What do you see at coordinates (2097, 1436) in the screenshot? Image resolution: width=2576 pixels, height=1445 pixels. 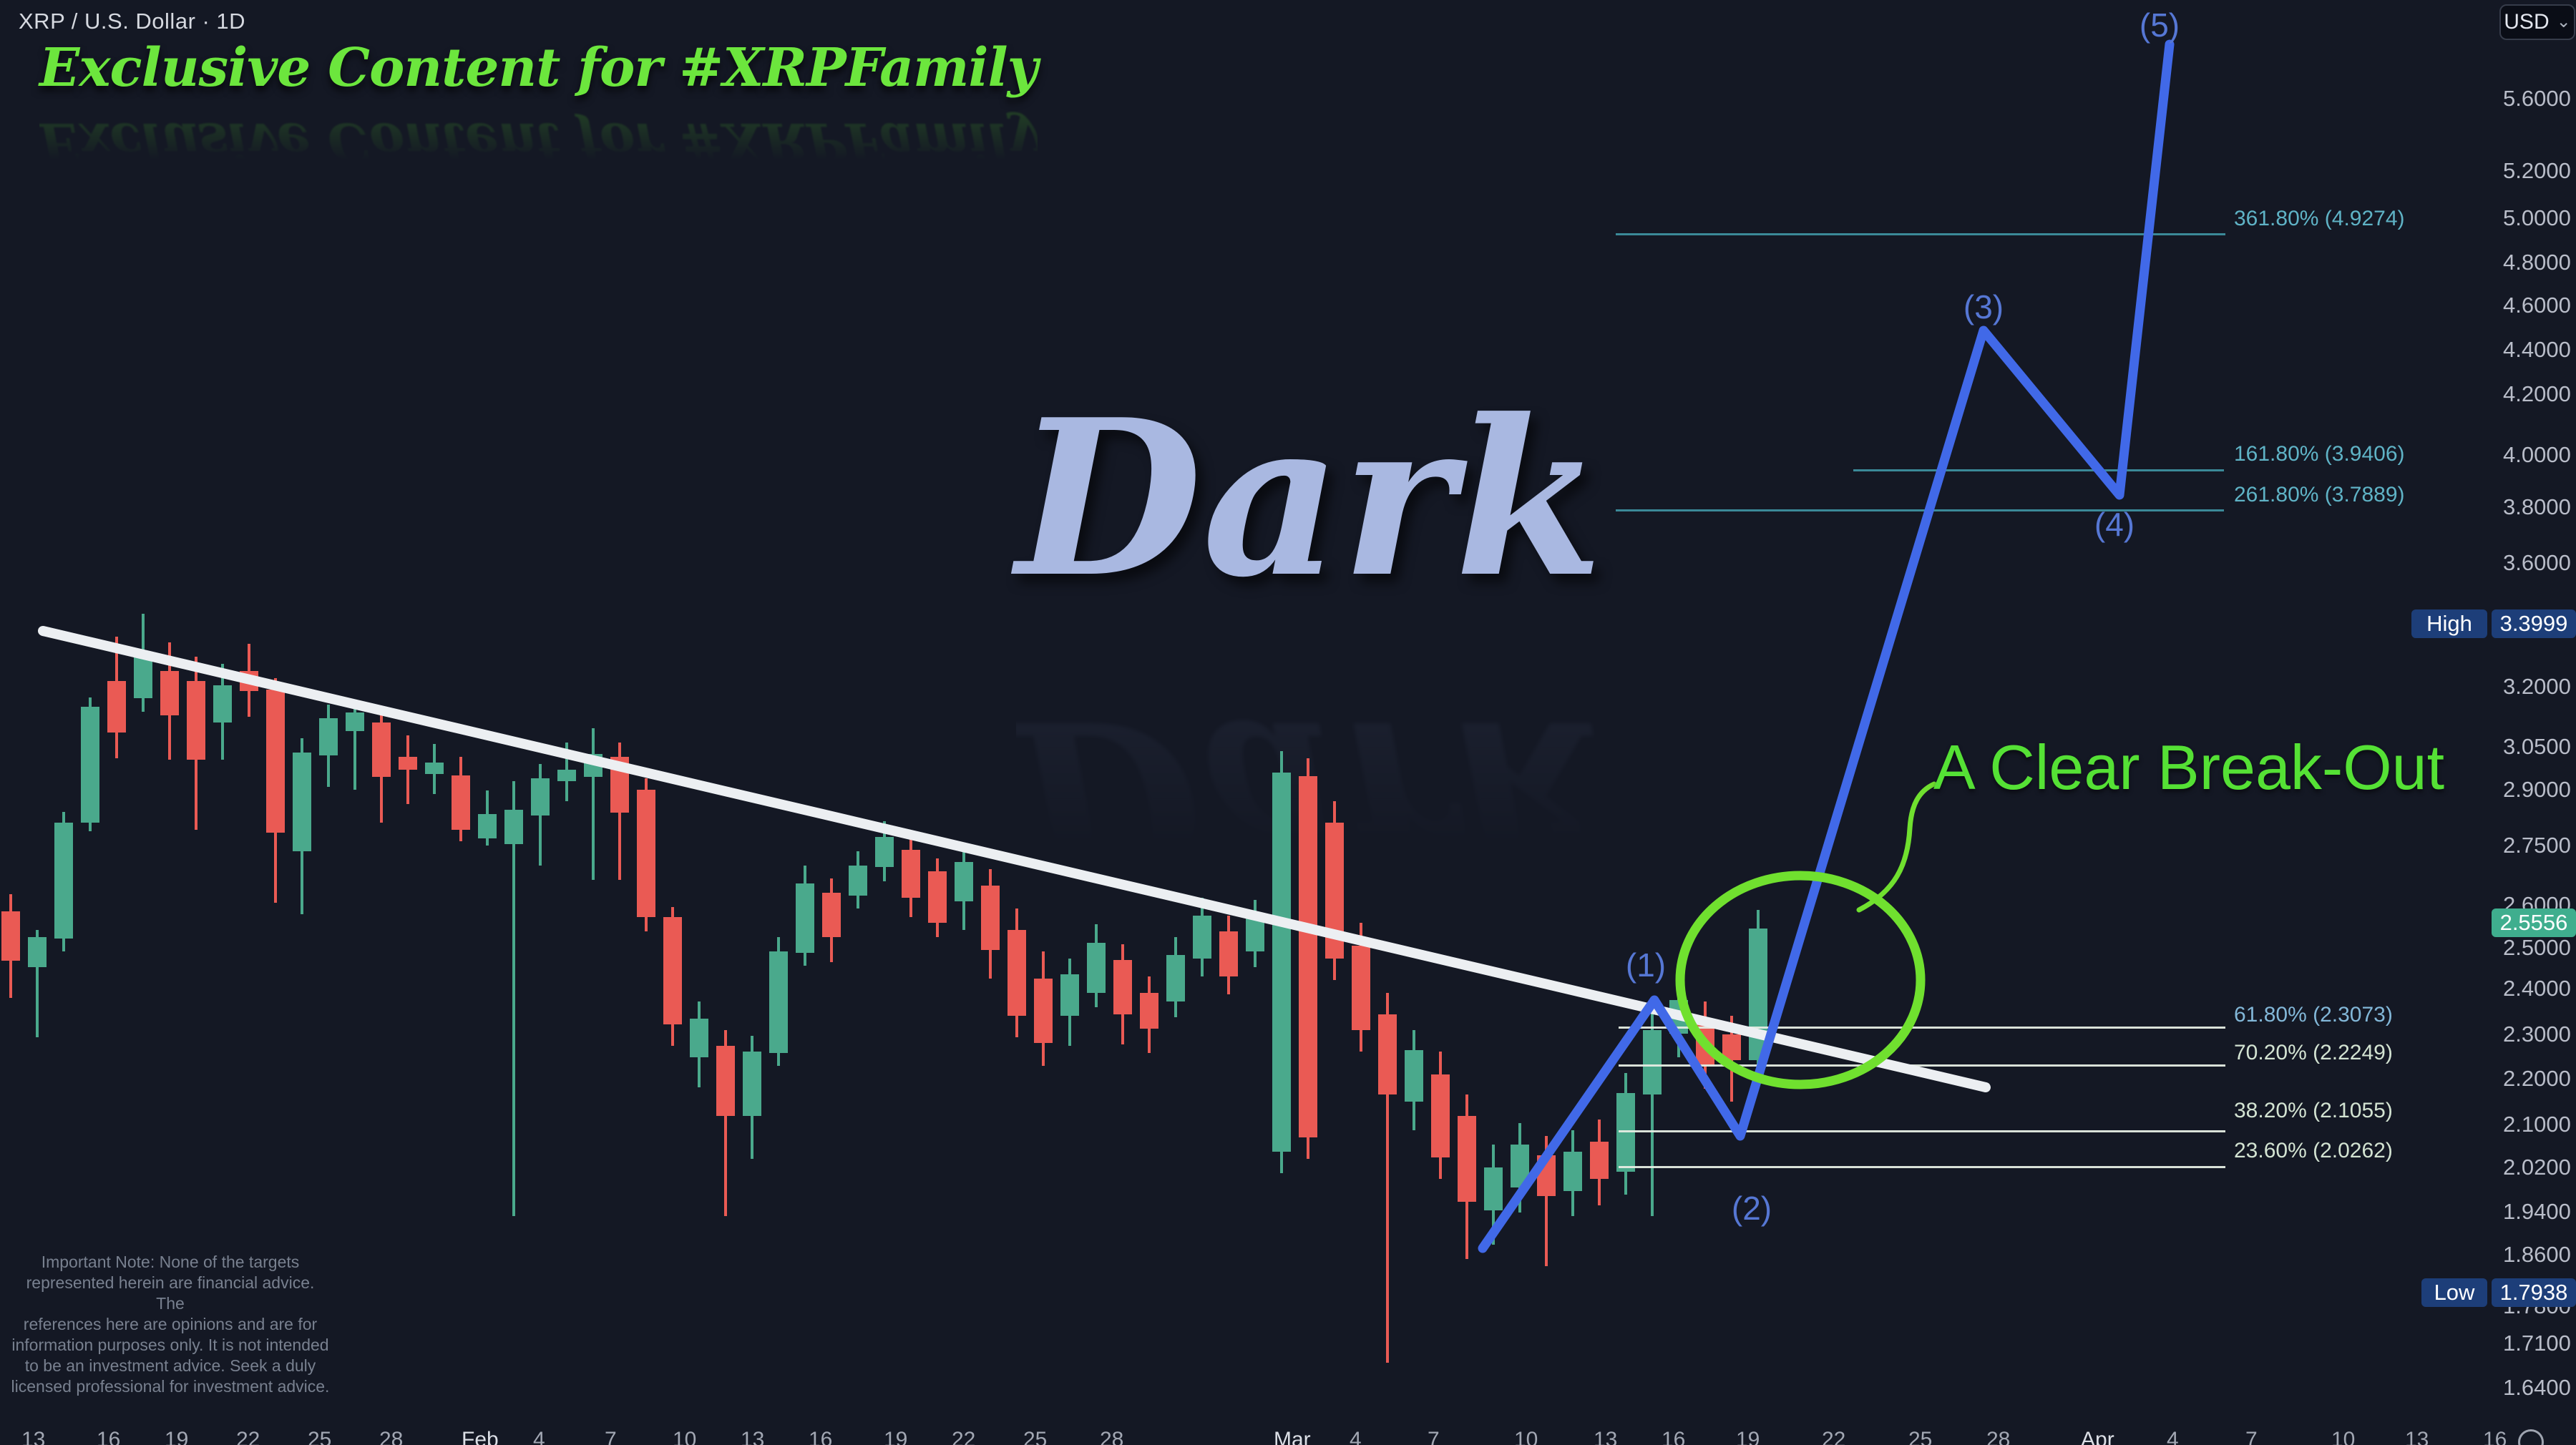 I see `time-axis-label: Apr` at bounding box center [2097, 1436].